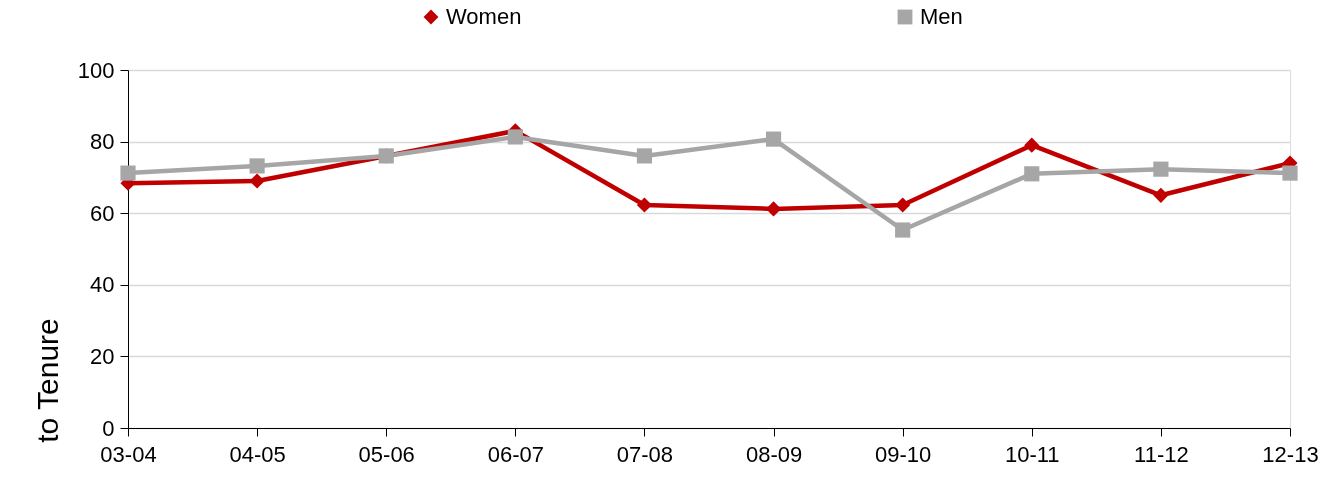  I want to click on x-tick-label: 08-09, so click(774, 454).